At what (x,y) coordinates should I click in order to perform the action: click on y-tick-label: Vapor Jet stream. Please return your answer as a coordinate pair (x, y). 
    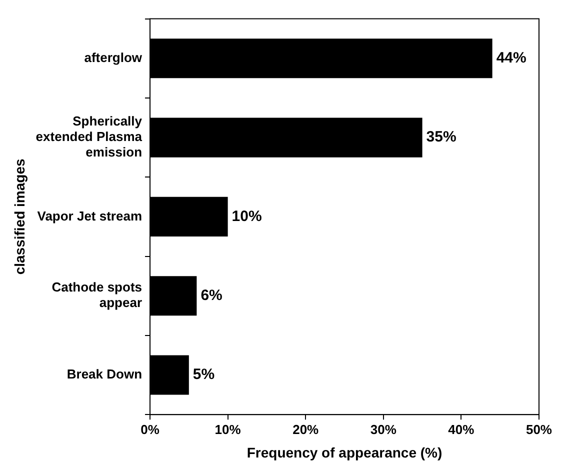
    Looking at the image, I should click on (89, 216).